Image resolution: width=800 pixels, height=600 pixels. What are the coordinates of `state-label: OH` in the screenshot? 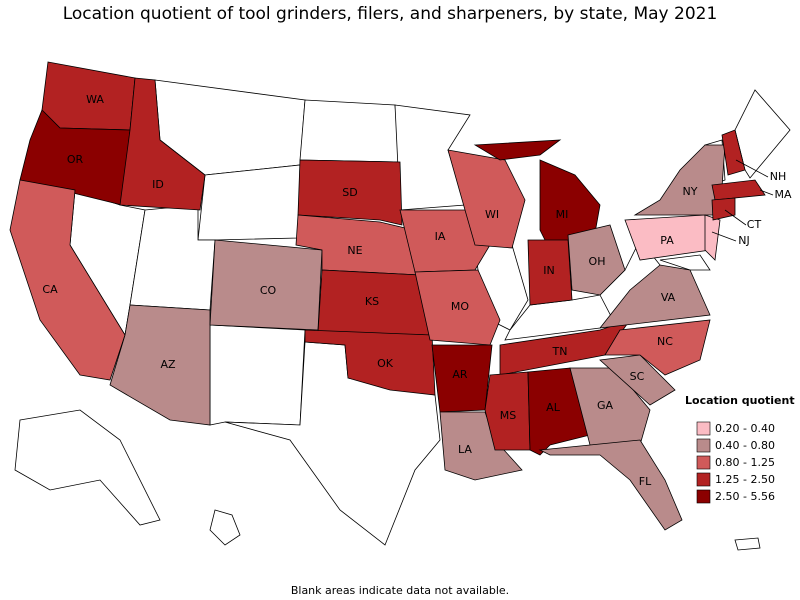 It's located at (597, 261).